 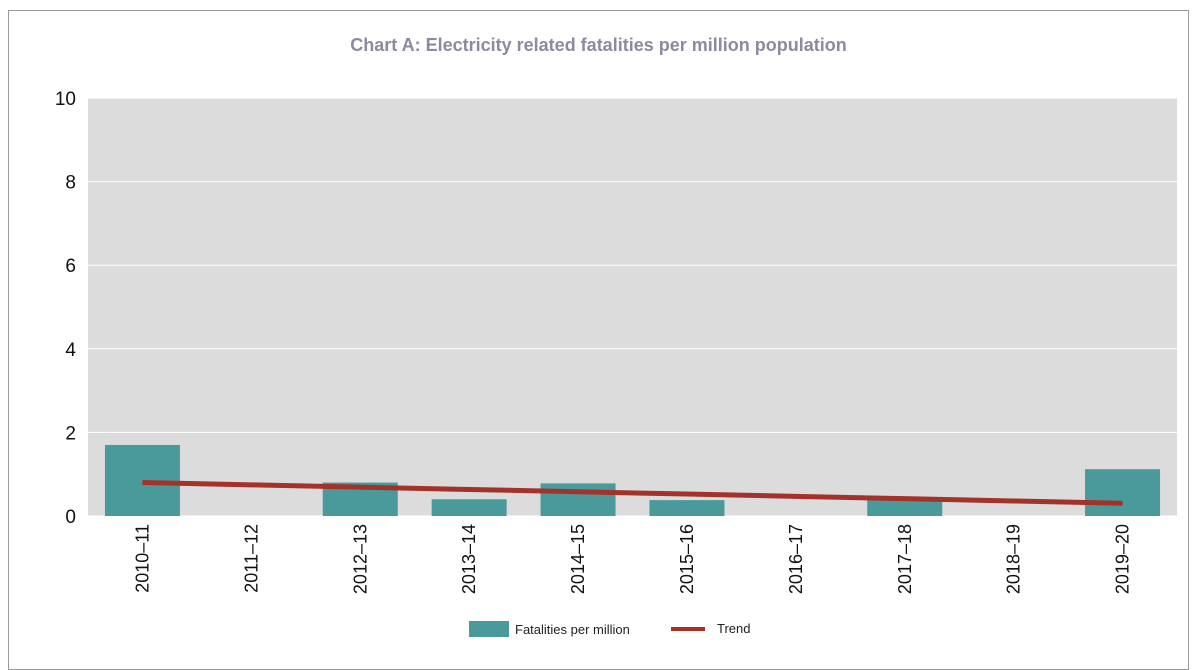 I want to click on y-tick-label: 8, so click(x=70, y=183).